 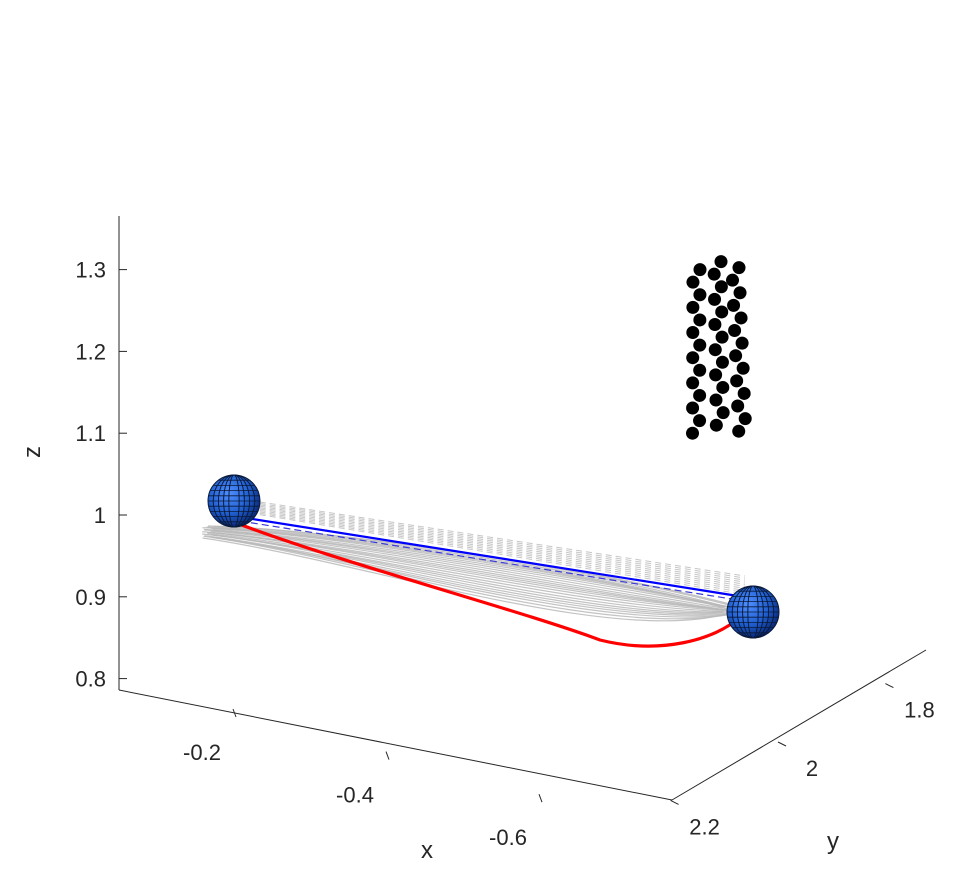 I want to click on z-axis-label: z, so click(x=32, y=452).